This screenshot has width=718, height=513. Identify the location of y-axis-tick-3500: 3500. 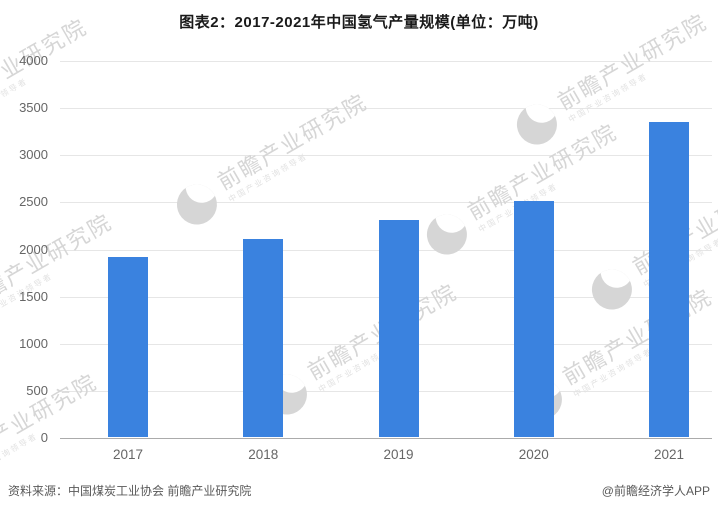
(33, 108).